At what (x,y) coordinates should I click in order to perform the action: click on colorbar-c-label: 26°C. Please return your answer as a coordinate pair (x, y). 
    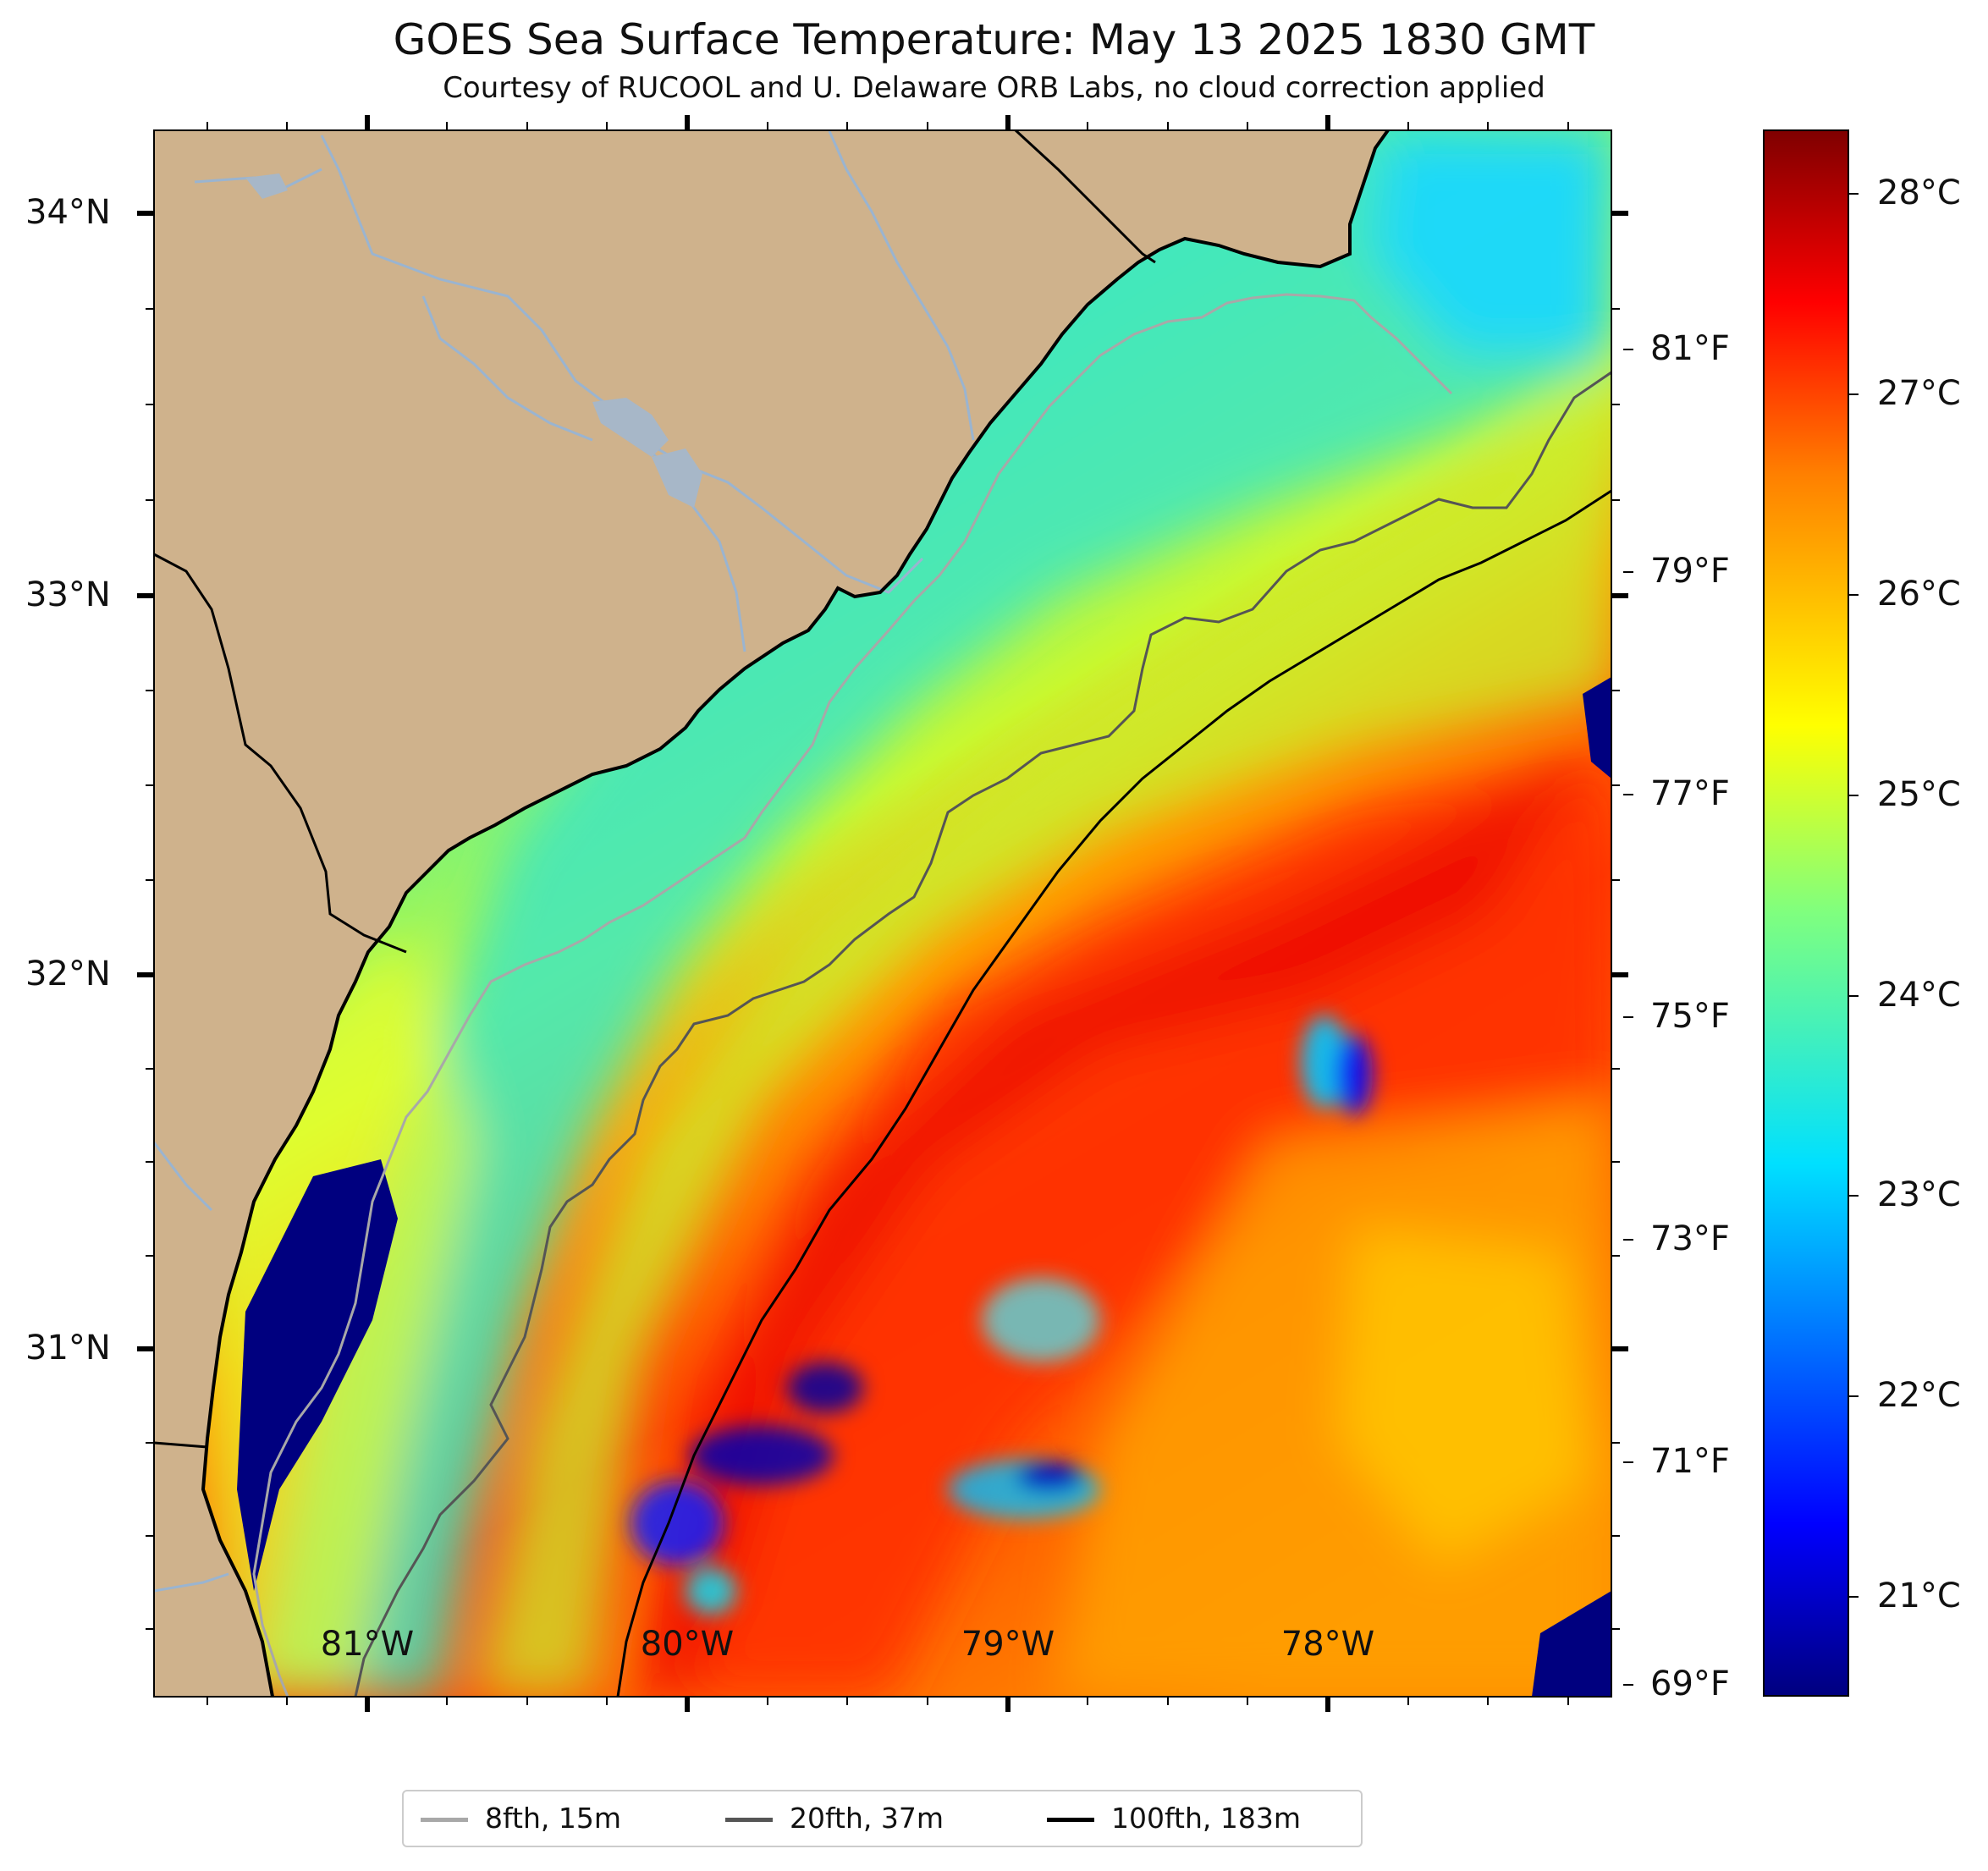
    Looking at the image, I should click on (1919, 594).